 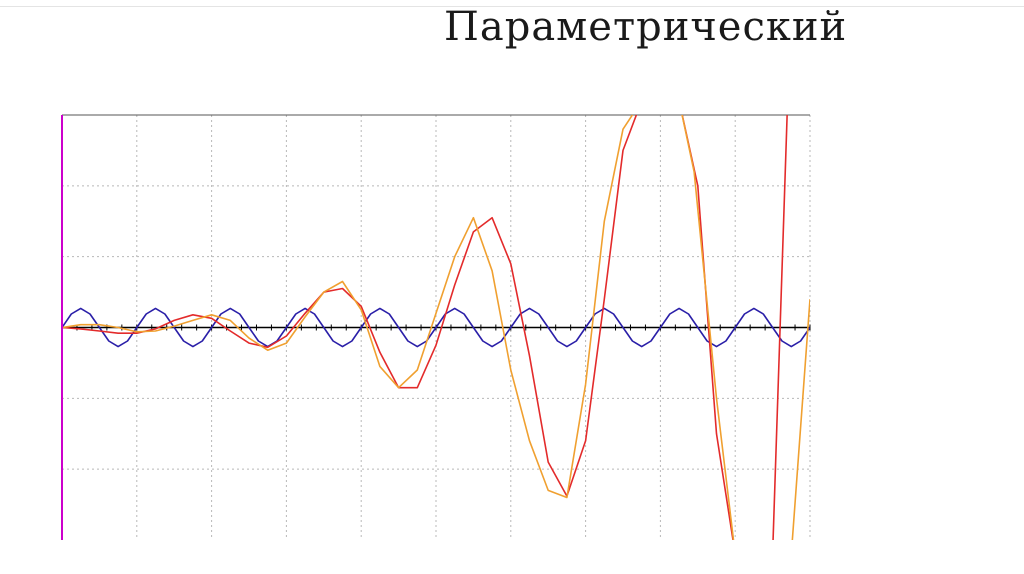 I want to click on sine-series-line, so click(x=436, y=327).